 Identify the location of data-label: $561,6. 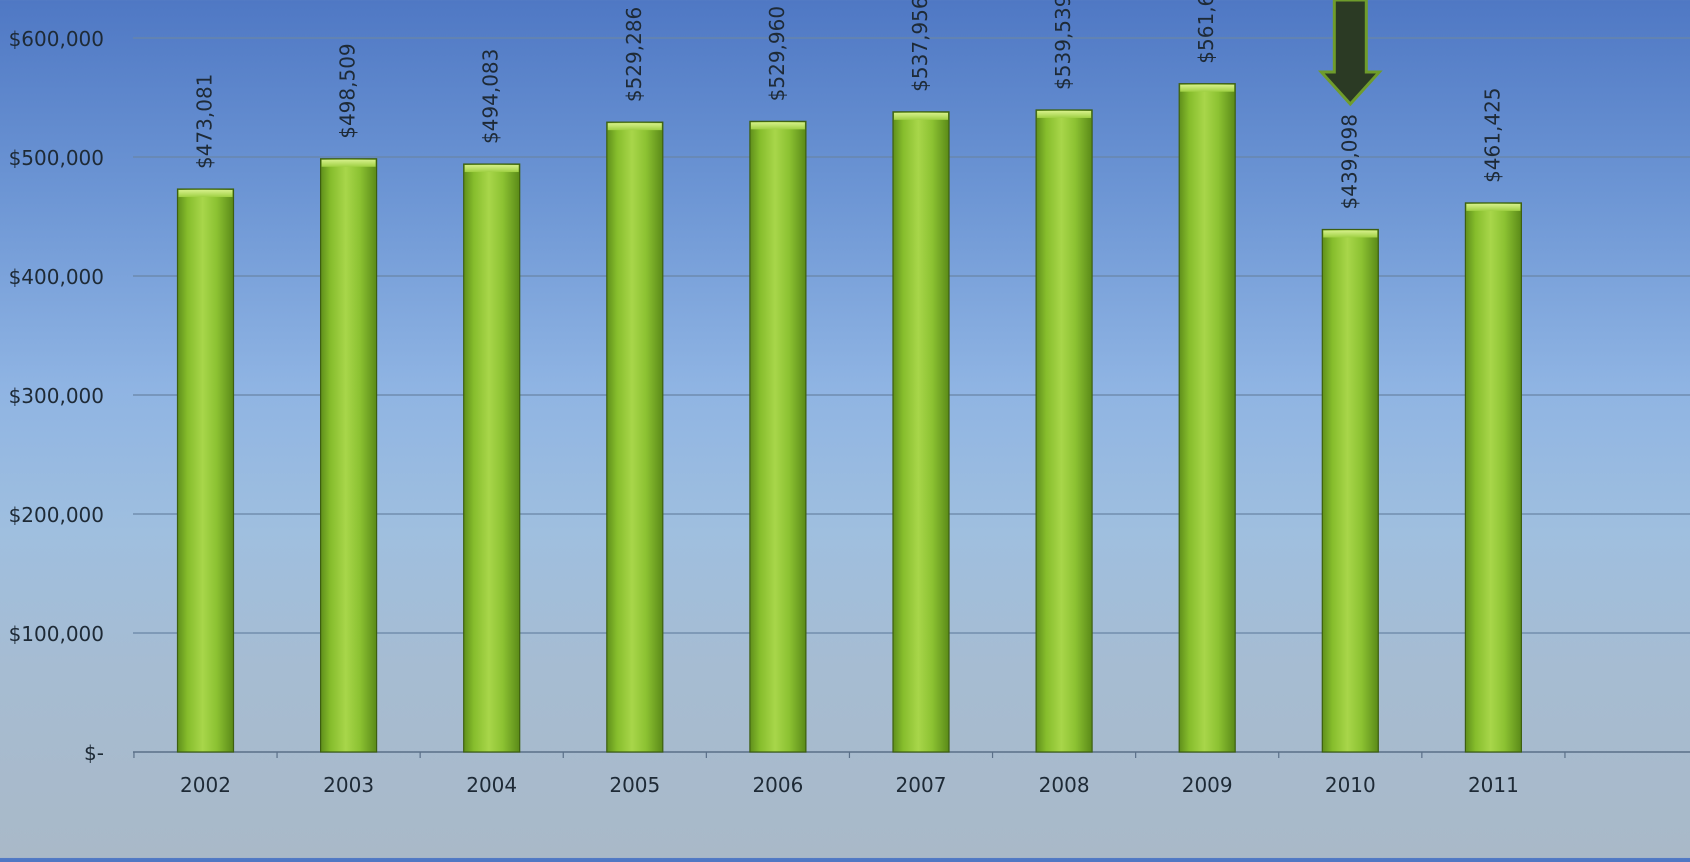
(1206, 32).